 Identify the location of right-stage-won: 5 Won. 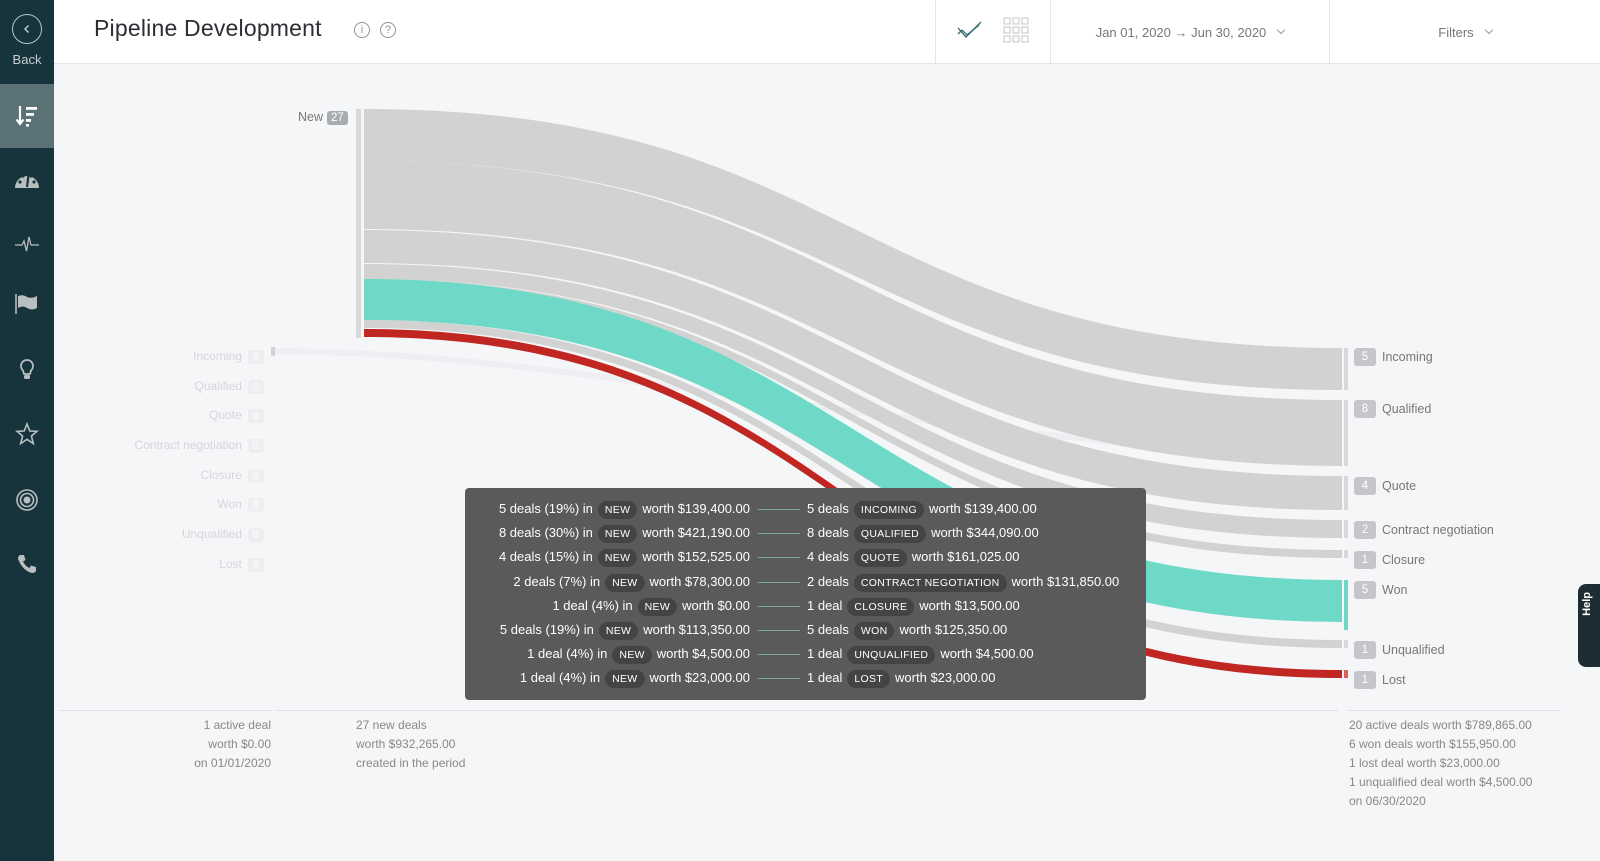
(1380, 590).